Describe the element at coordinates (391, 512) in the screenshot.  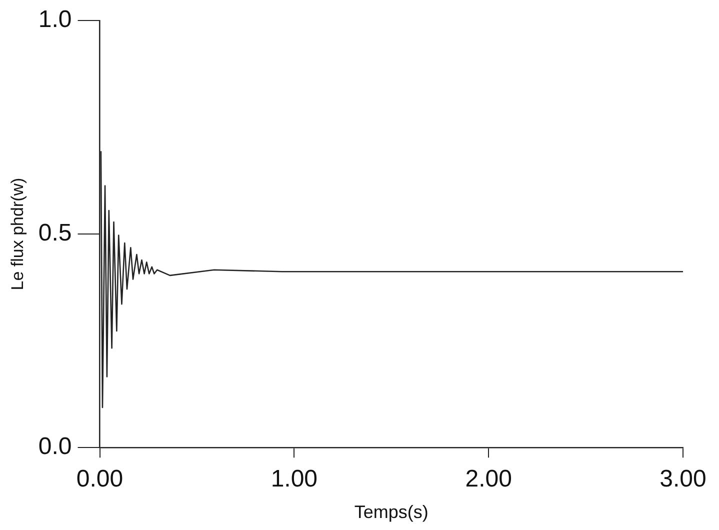
I see `x-axis-title: Temps(s)` at that location.